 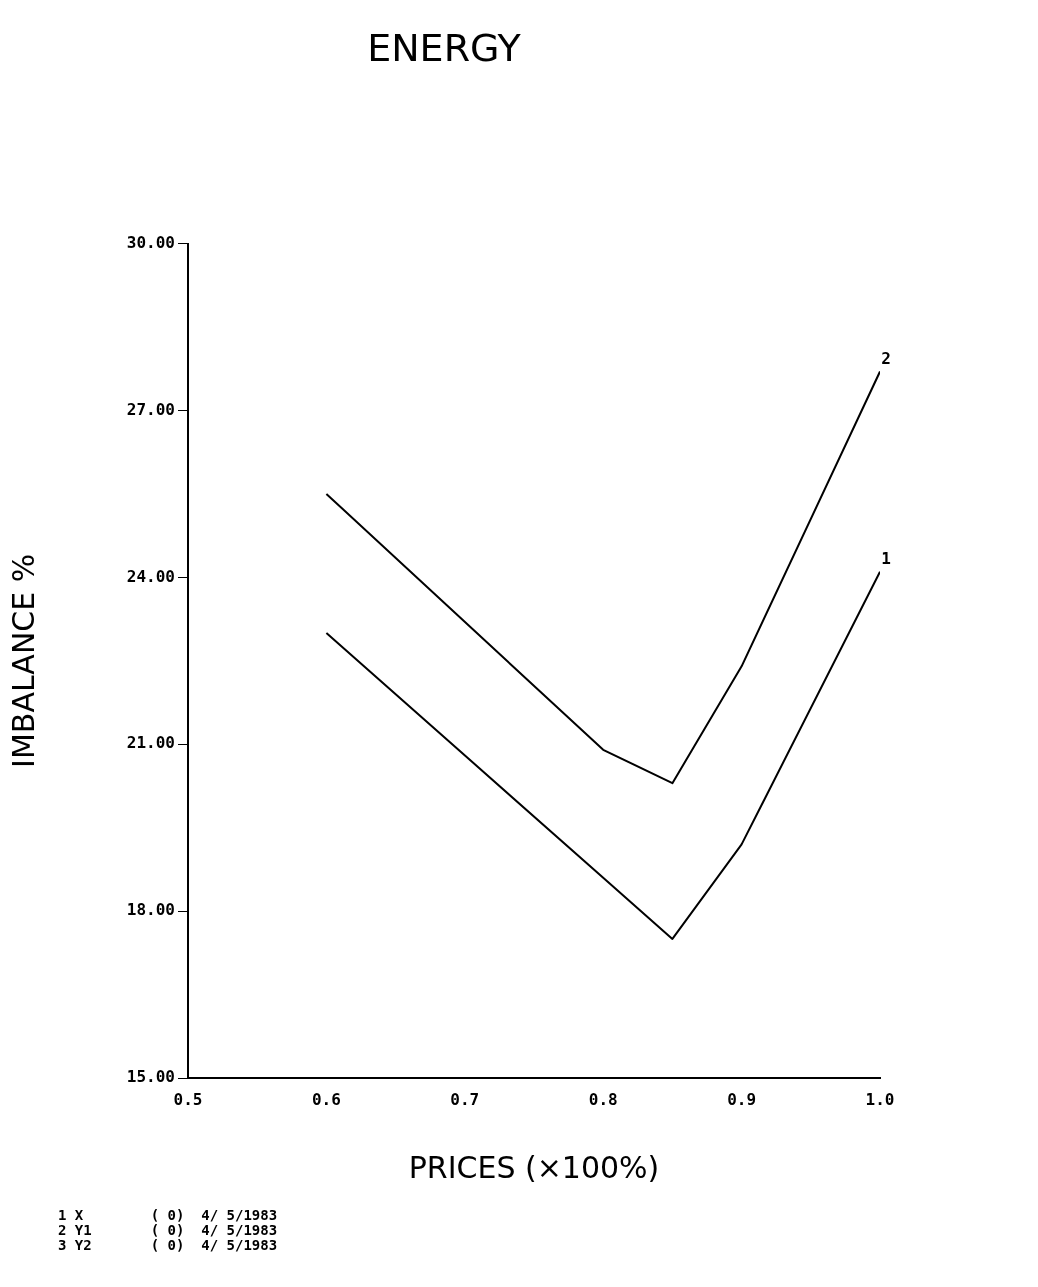 I want to click on x-tick-label: 1.0, so click(x=880, y=1099).